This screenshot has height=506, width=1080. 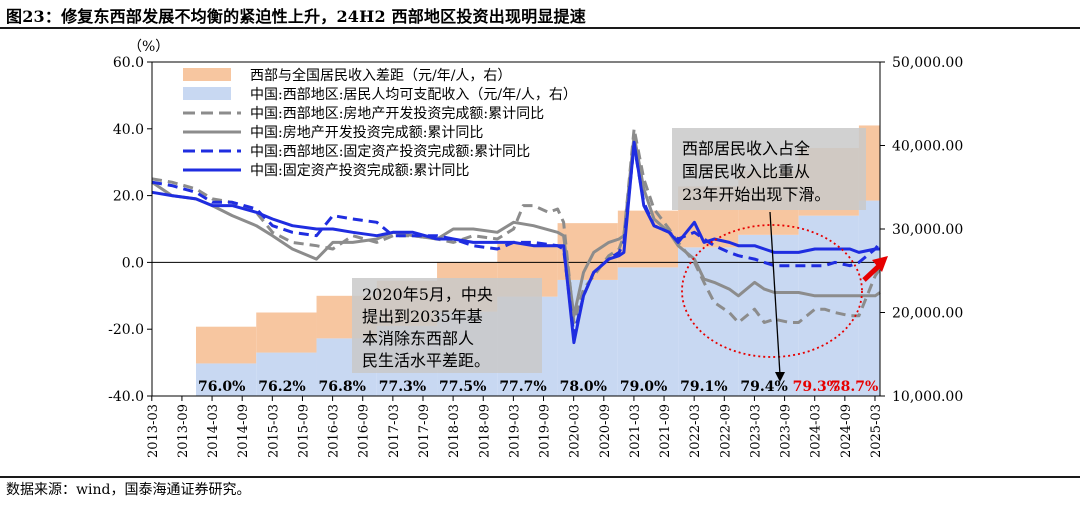 What do you see at coordinates (366, 133) in the screenshot?
I see `legend-label: 中国:房地产开发投资完成额:累计同比` at bounding box center [366, 133].